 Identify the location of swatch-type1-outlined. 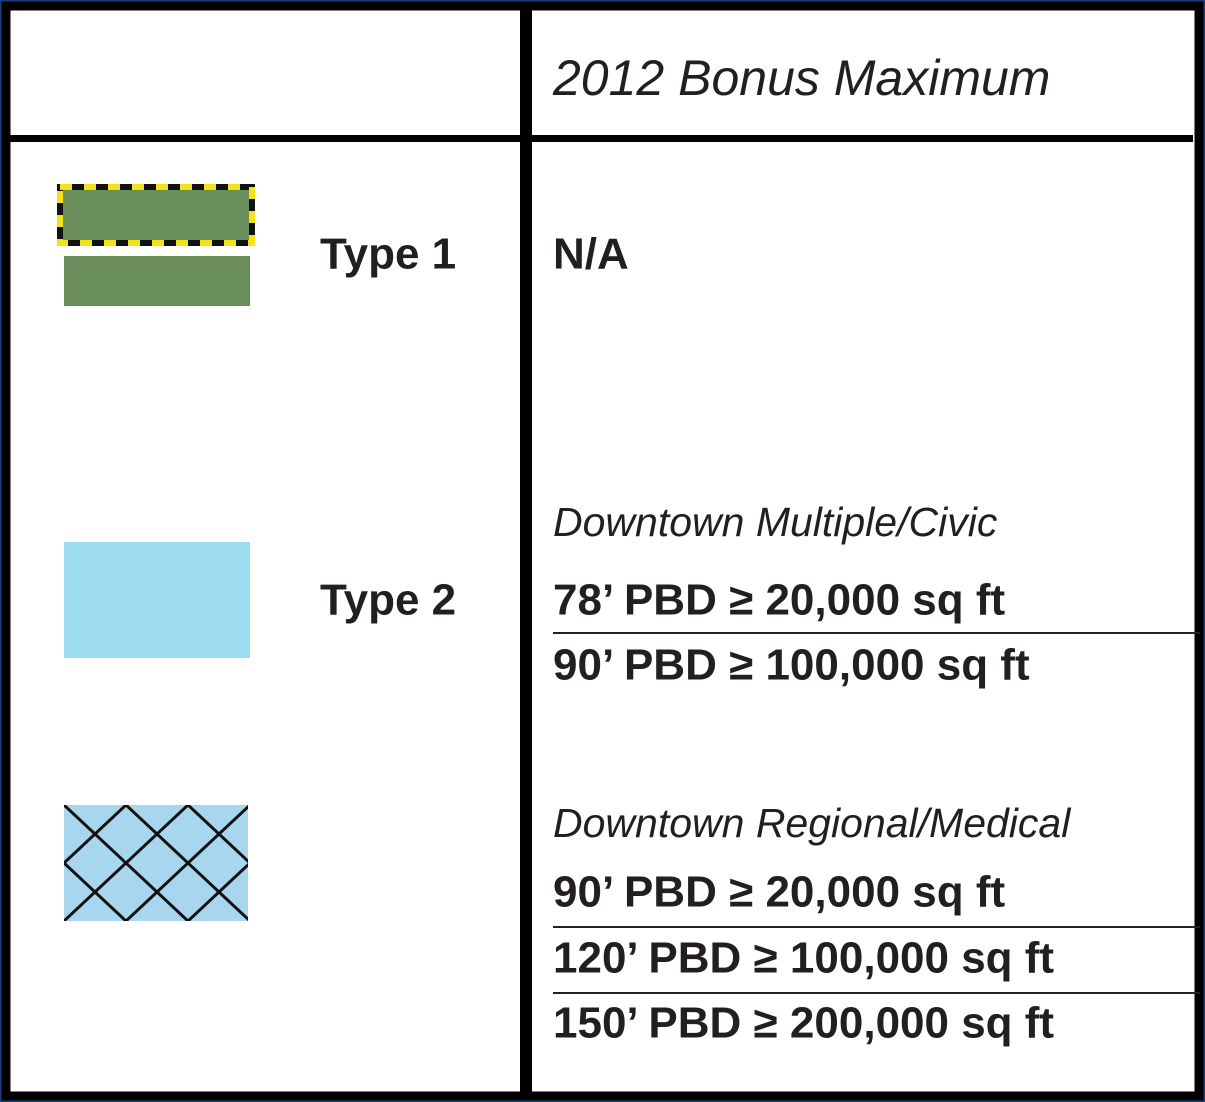
(156, 215).